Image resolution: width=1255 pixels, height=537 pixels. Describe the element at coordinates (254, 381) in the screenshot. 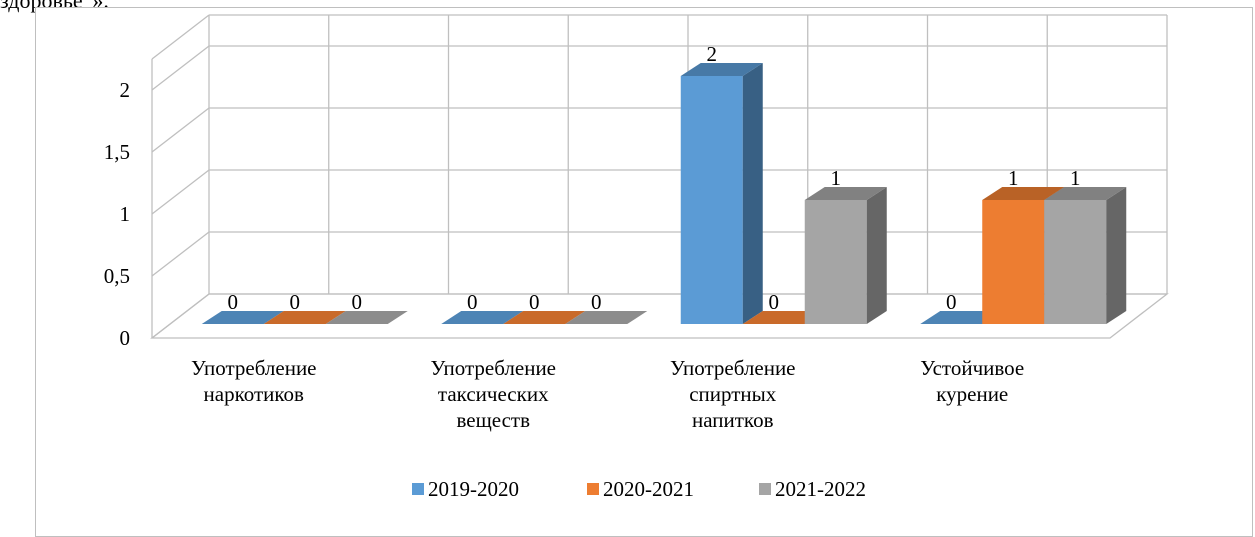

I see `x-tick-label: Употребление наркотиков` at that location.